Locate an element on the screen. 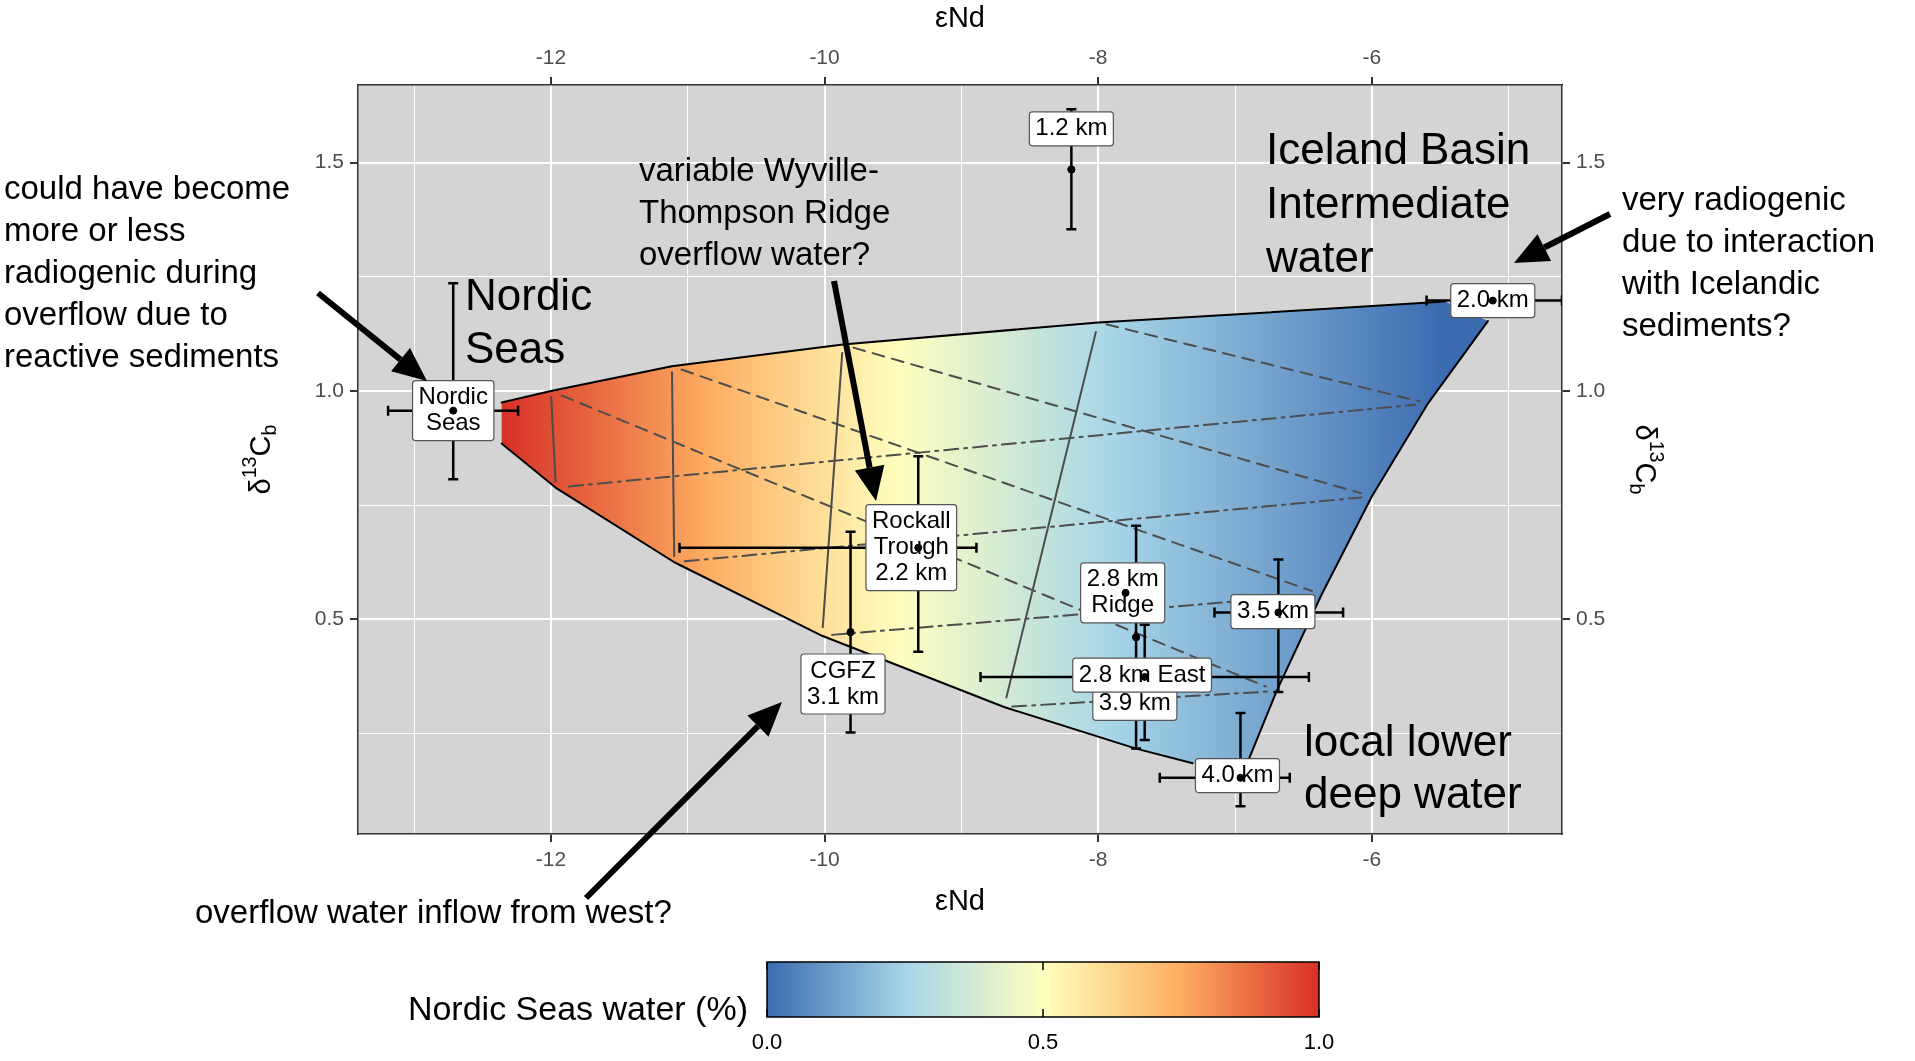  y-tick-label: 0.5 is located at coordinates (329, 618).